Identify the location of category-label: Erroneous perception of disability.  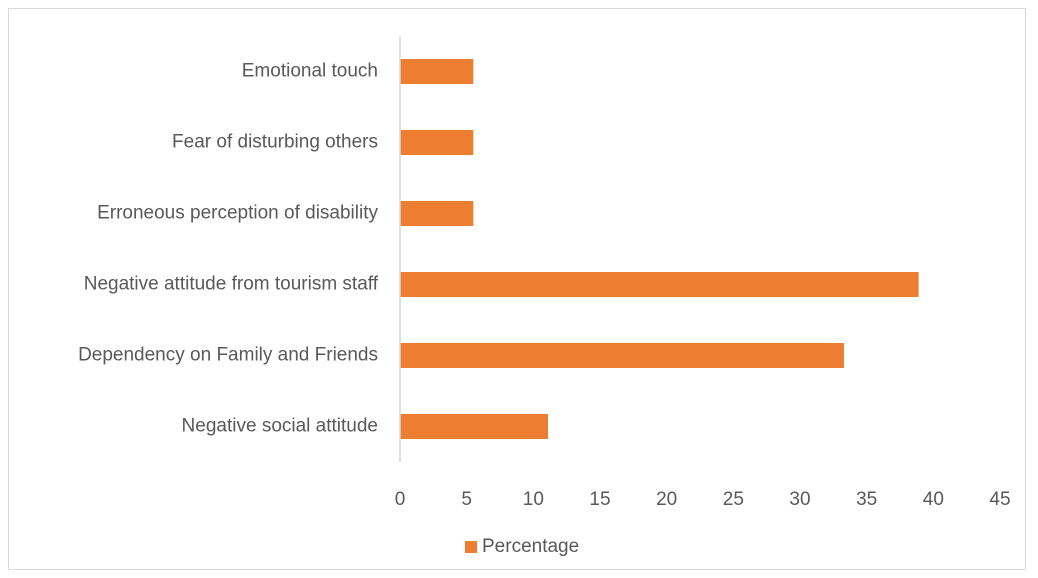
(237, 213).